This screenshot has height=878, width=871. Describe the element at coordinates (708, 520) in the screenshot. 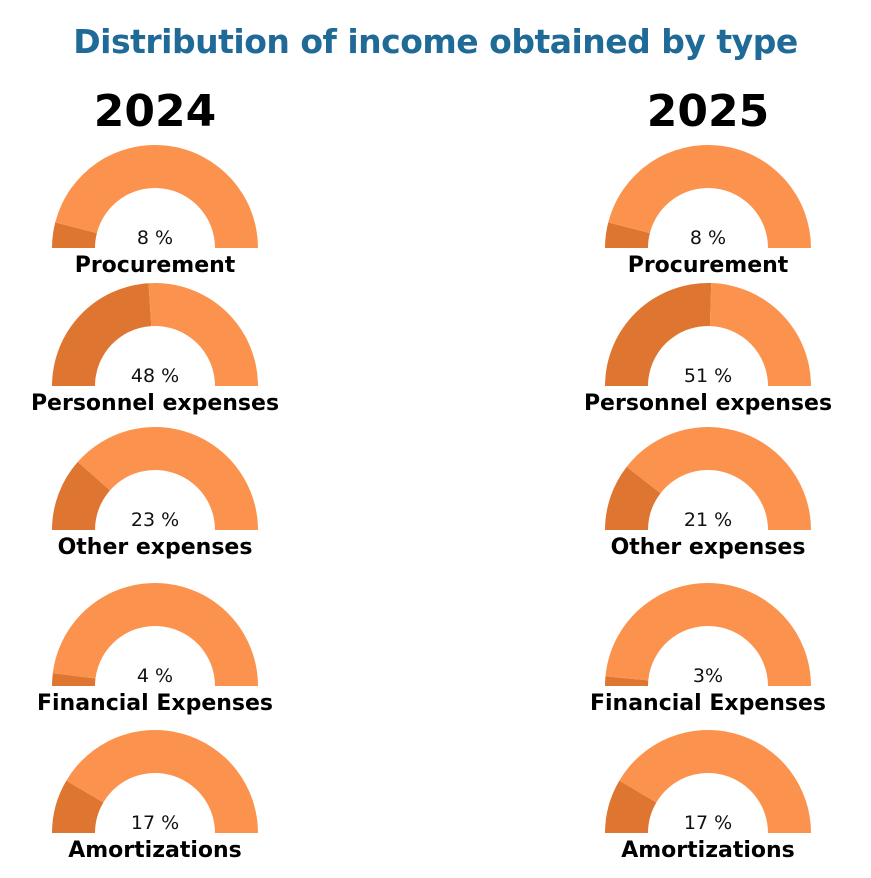

I see `gauge-value-label: 21 %` at that location.